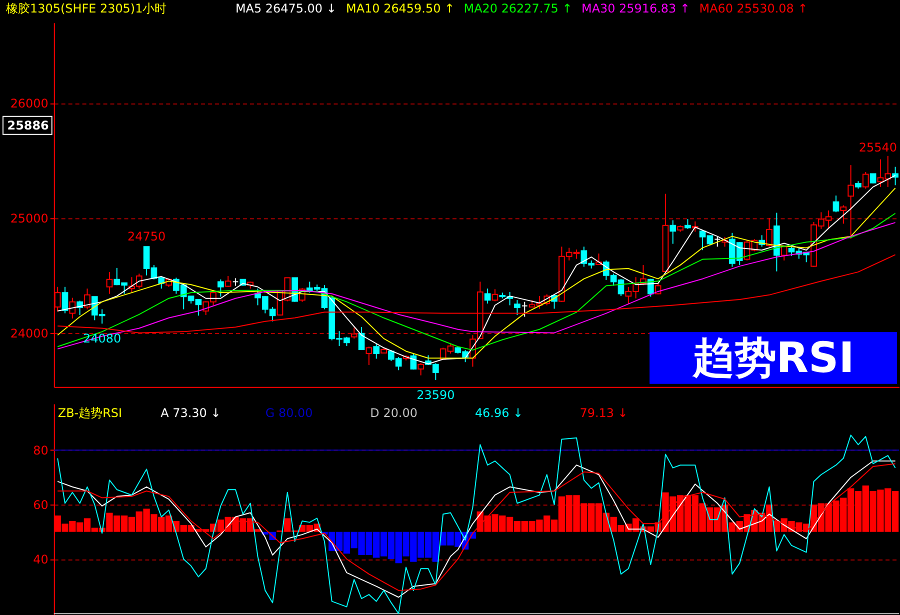 The height and width of the screenshot is (615, 900). What do you see at coordinates (878, 147) in the screenshot?
I see `annotation: 25540` at bounding box center [878, 147].